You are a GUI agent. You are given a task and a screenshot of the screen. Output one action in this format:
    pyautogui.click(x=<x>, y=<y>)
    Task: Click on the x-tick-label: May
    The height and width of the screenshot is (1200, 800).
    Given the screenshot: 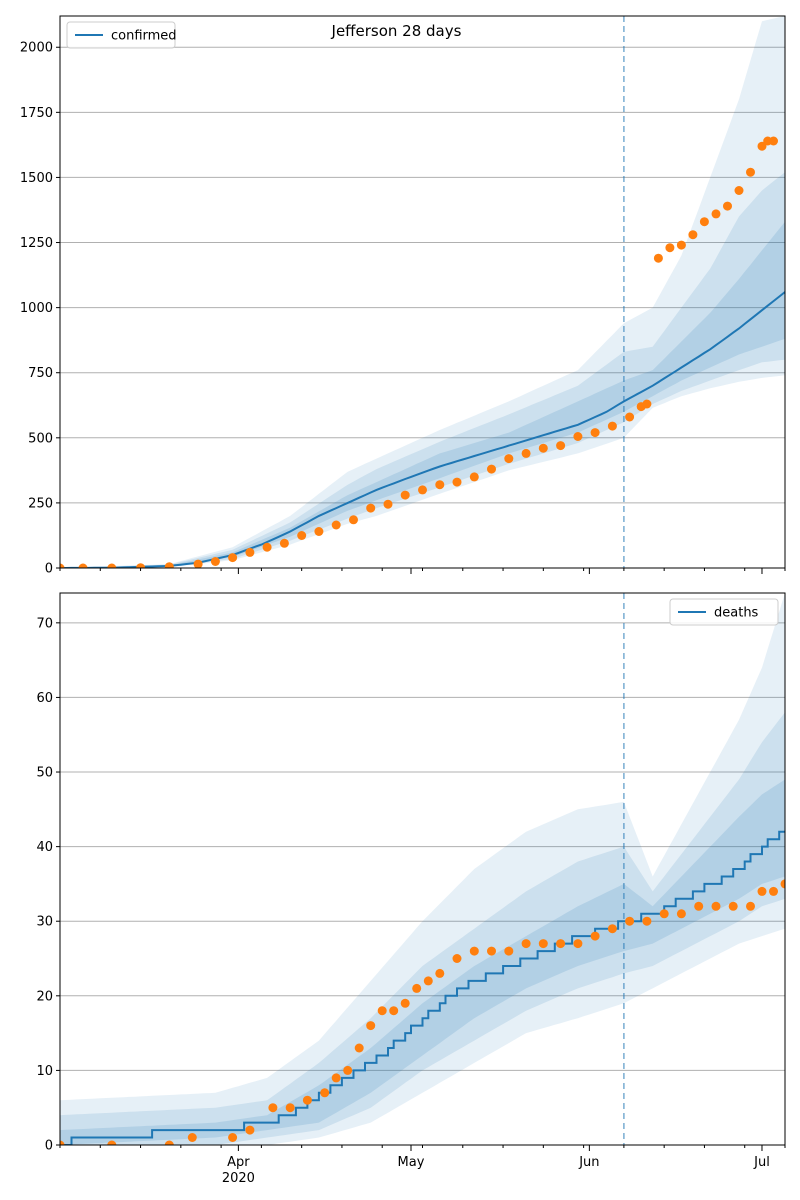 What is the action you would take?
    pyautogui.click(x=411, y=1162)
    